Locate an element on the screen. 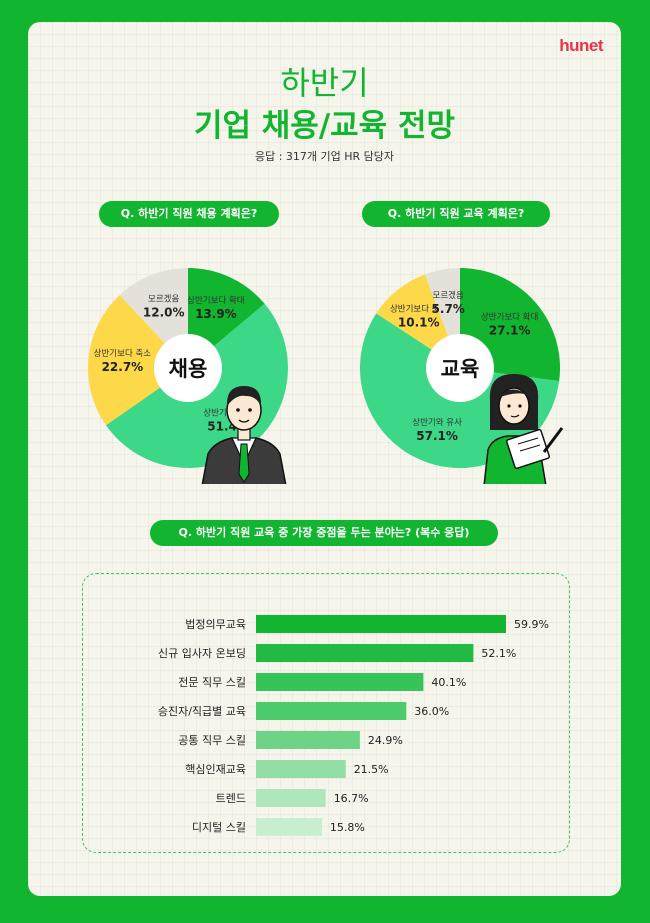 Image resolution: width=650 pixels, height=923 pixels. bar-category-label: 전문 직무 스킬 is located at coordinates (212, 682).